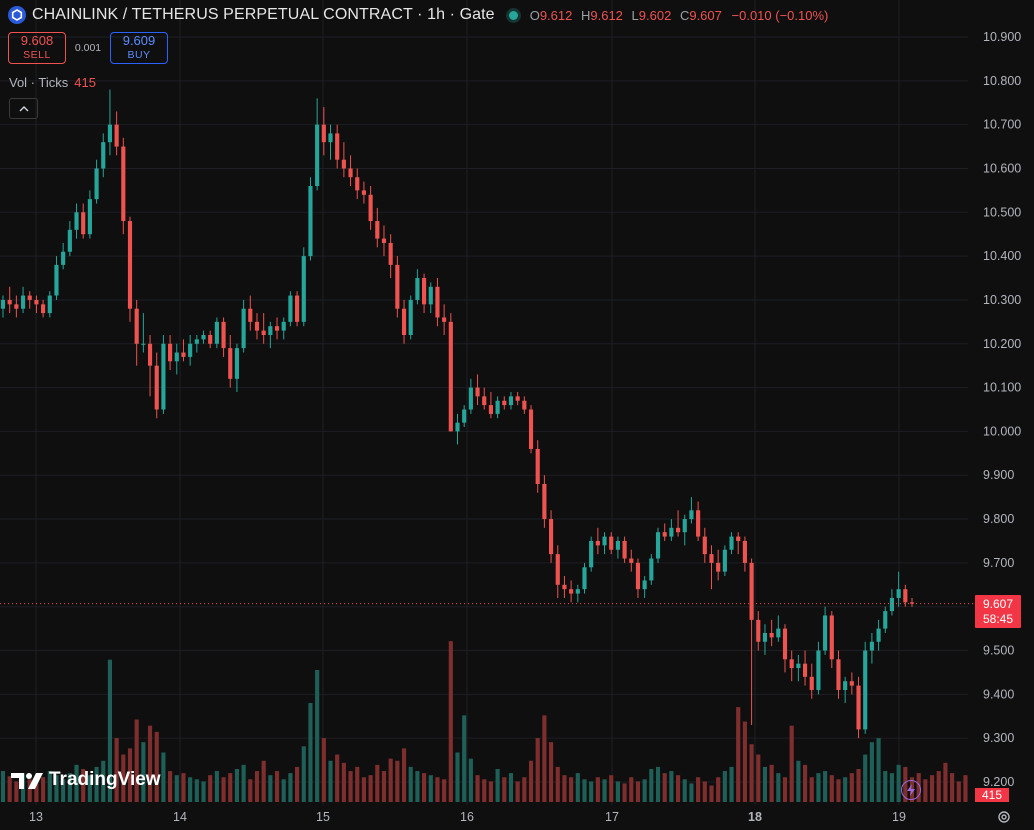 This screenshot has height=830, width=1034. Describe the element at coordinates (911, 790) in the screenshot. I see `lightning-button` at that location.